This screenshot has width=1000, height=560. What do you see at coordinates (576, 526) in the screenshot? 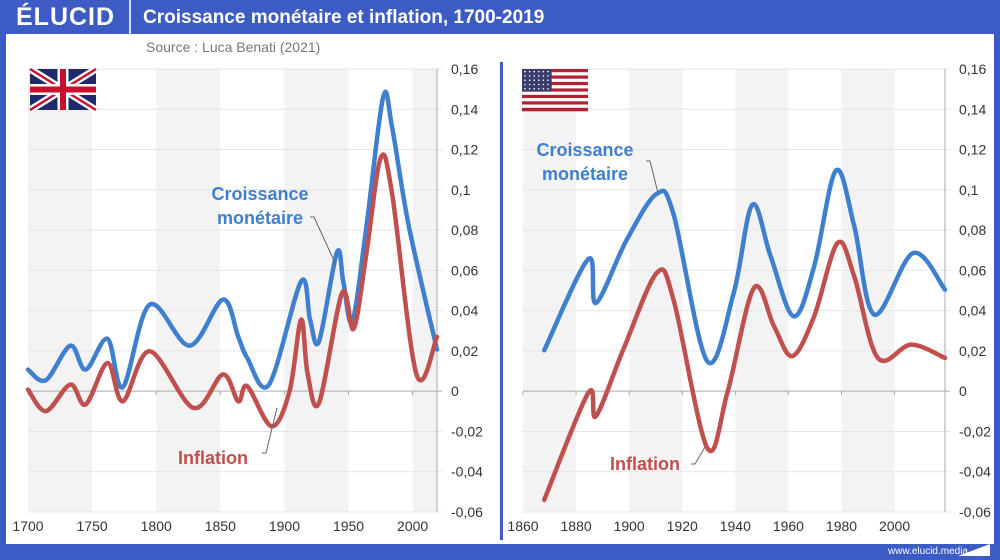
I see `x-tick-label: 1880` at bounding box center [576, 526].